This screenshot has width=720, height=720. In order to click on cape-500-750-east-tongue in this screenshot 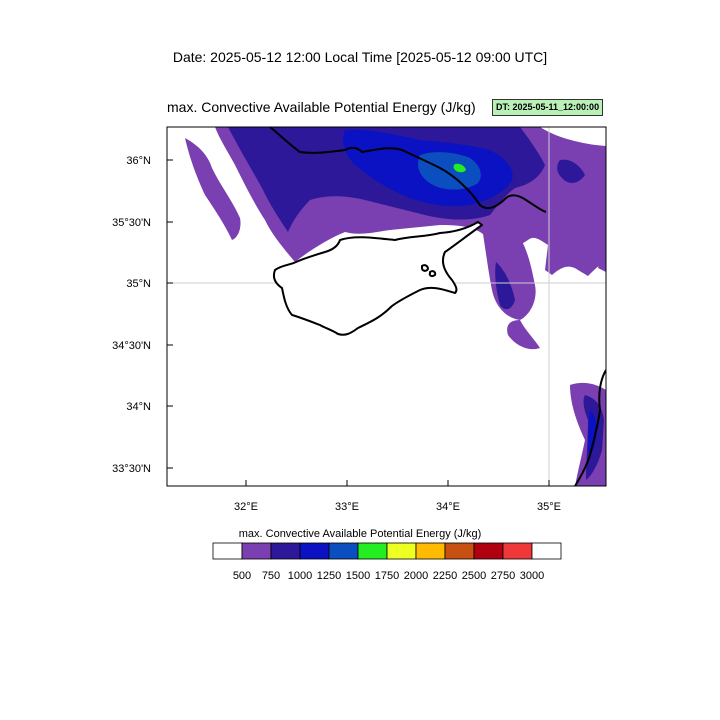, I will do `click(508, 267)`.